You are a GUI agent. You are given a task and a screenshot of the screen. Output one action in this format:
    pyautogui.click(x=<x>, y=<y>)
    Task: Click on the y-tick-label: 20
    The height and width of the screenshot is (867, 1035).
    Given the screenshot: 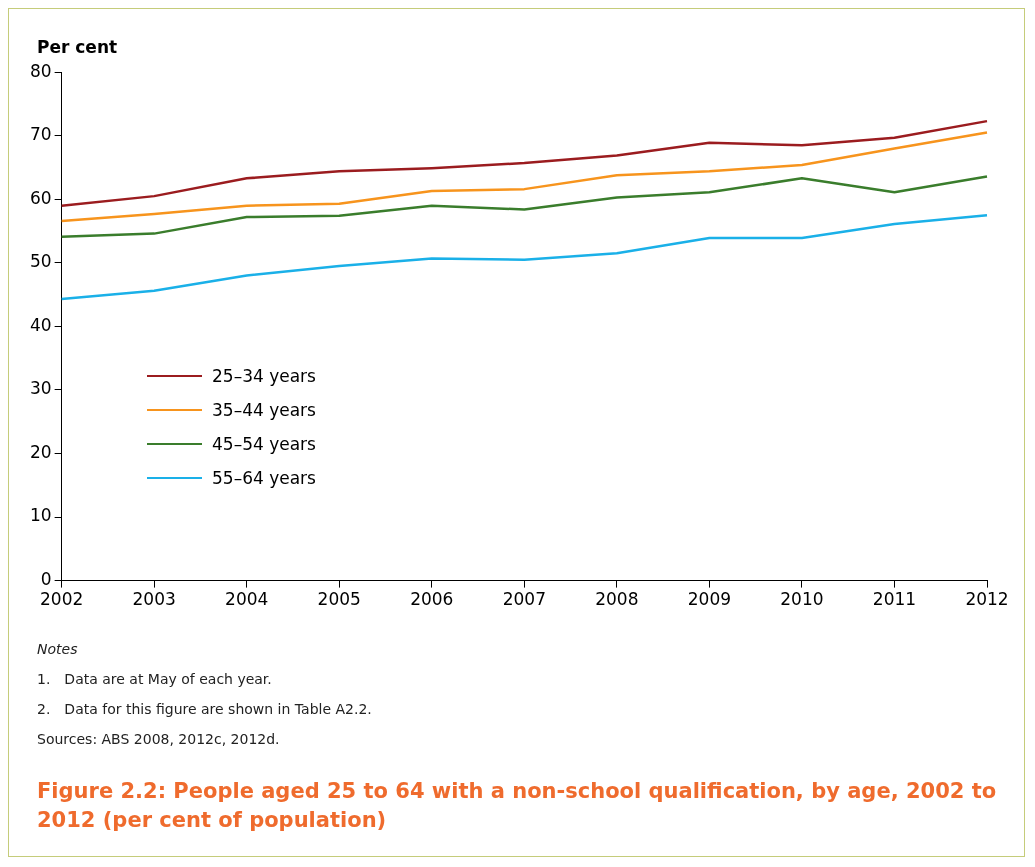 What is the action you would take?
    pyautogui.click(x=40, y=451)
    